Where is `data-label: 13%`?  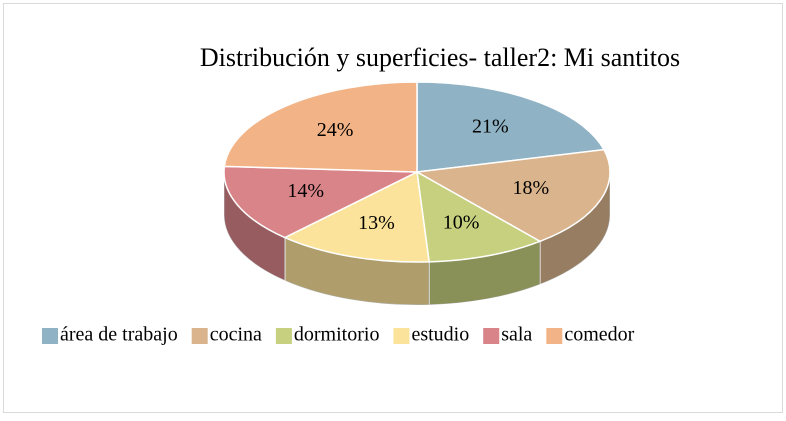 data-label: 13% is located at coordinates (376, 223).